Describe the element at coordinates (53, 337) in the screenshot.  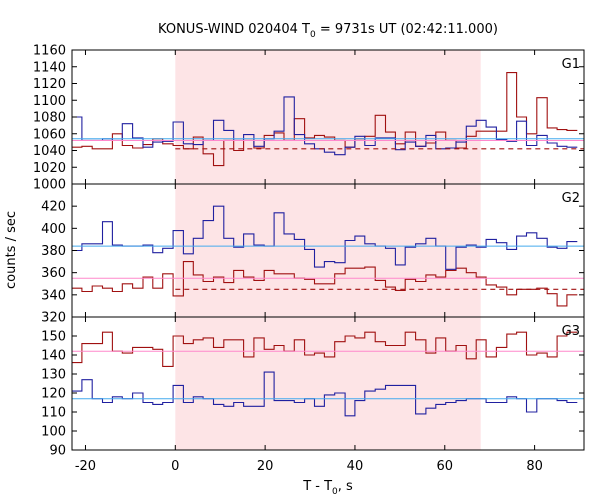
I see `y-tick-label: 150` at that location.